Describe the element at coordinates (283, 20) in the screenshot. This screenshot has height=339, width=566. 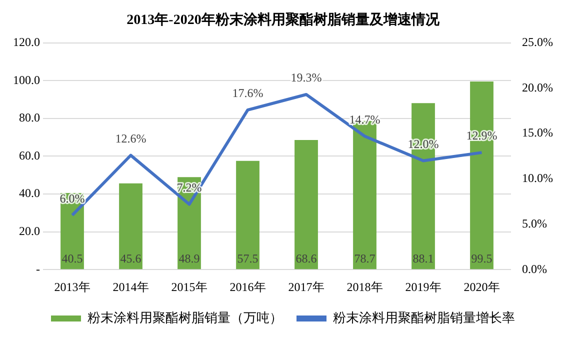
I see `chart-title: 2013年-2020年粉末涂料用聚酯树脂销量及增速情况` at that location.